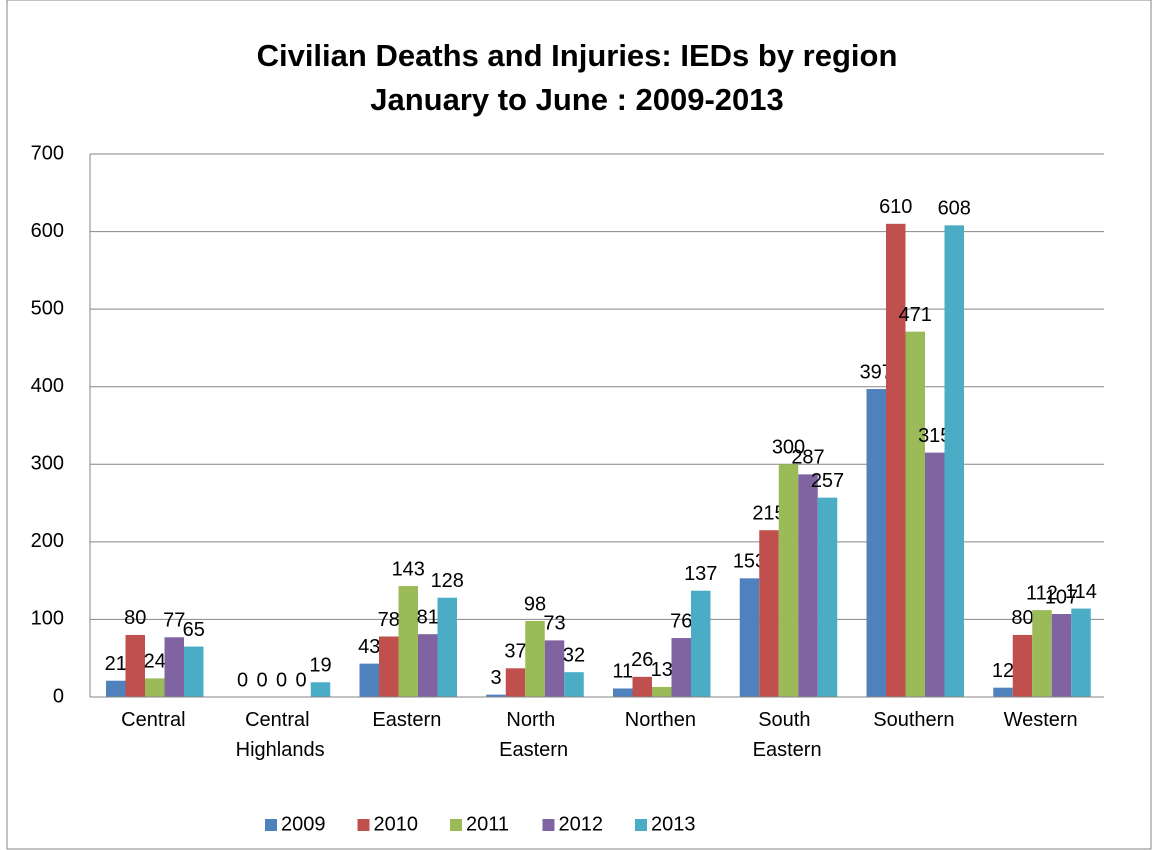  Describe the element at coordinates (787, 735) in the screenshot. I see `x-tick-label: South Eastern` at that location.